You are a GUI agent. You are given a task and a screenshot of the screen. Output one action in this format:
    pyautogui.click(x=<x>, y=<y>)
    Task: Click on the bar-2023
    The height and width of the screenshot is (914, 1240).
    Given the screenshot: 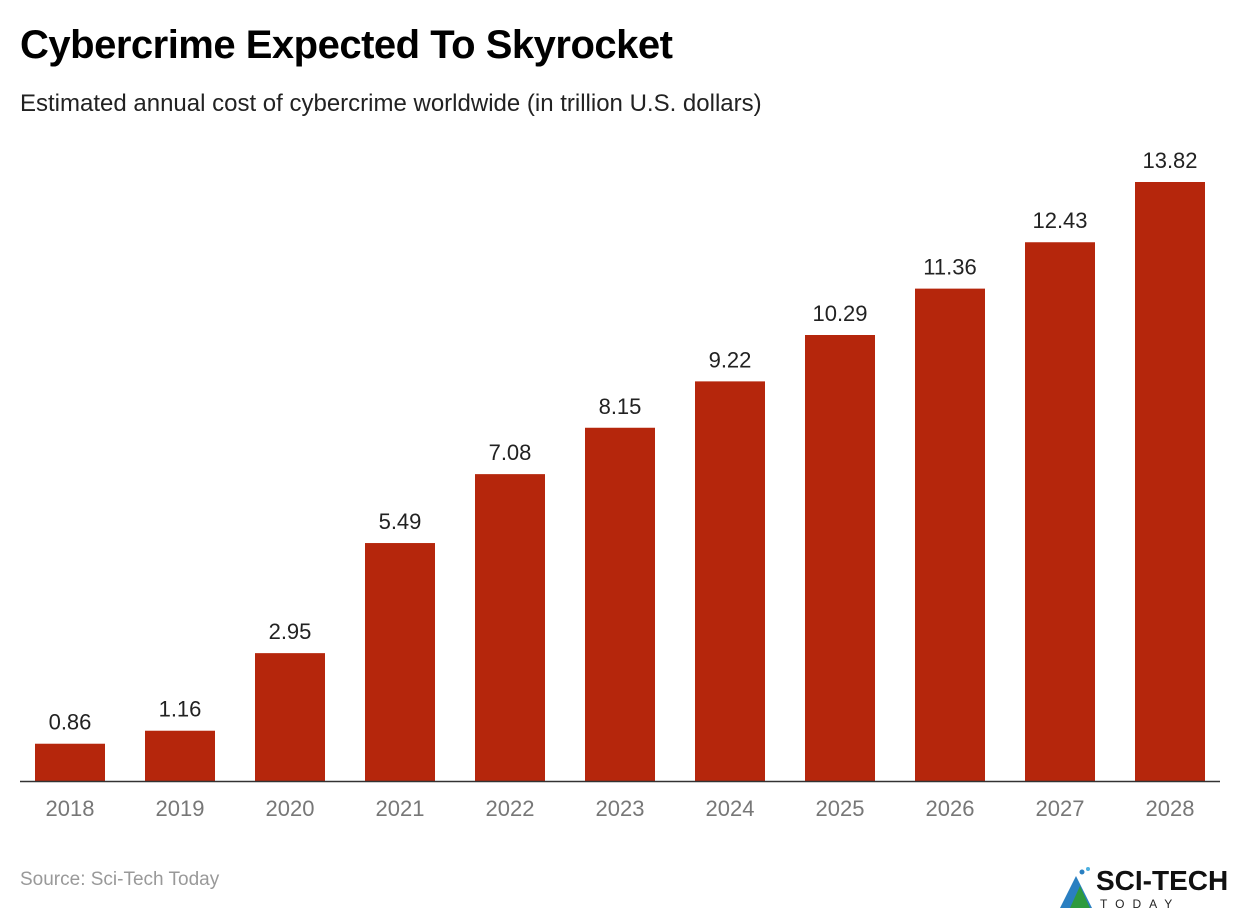 What is the action you would take?
    pyautogui.click(x=620, y=604)
    